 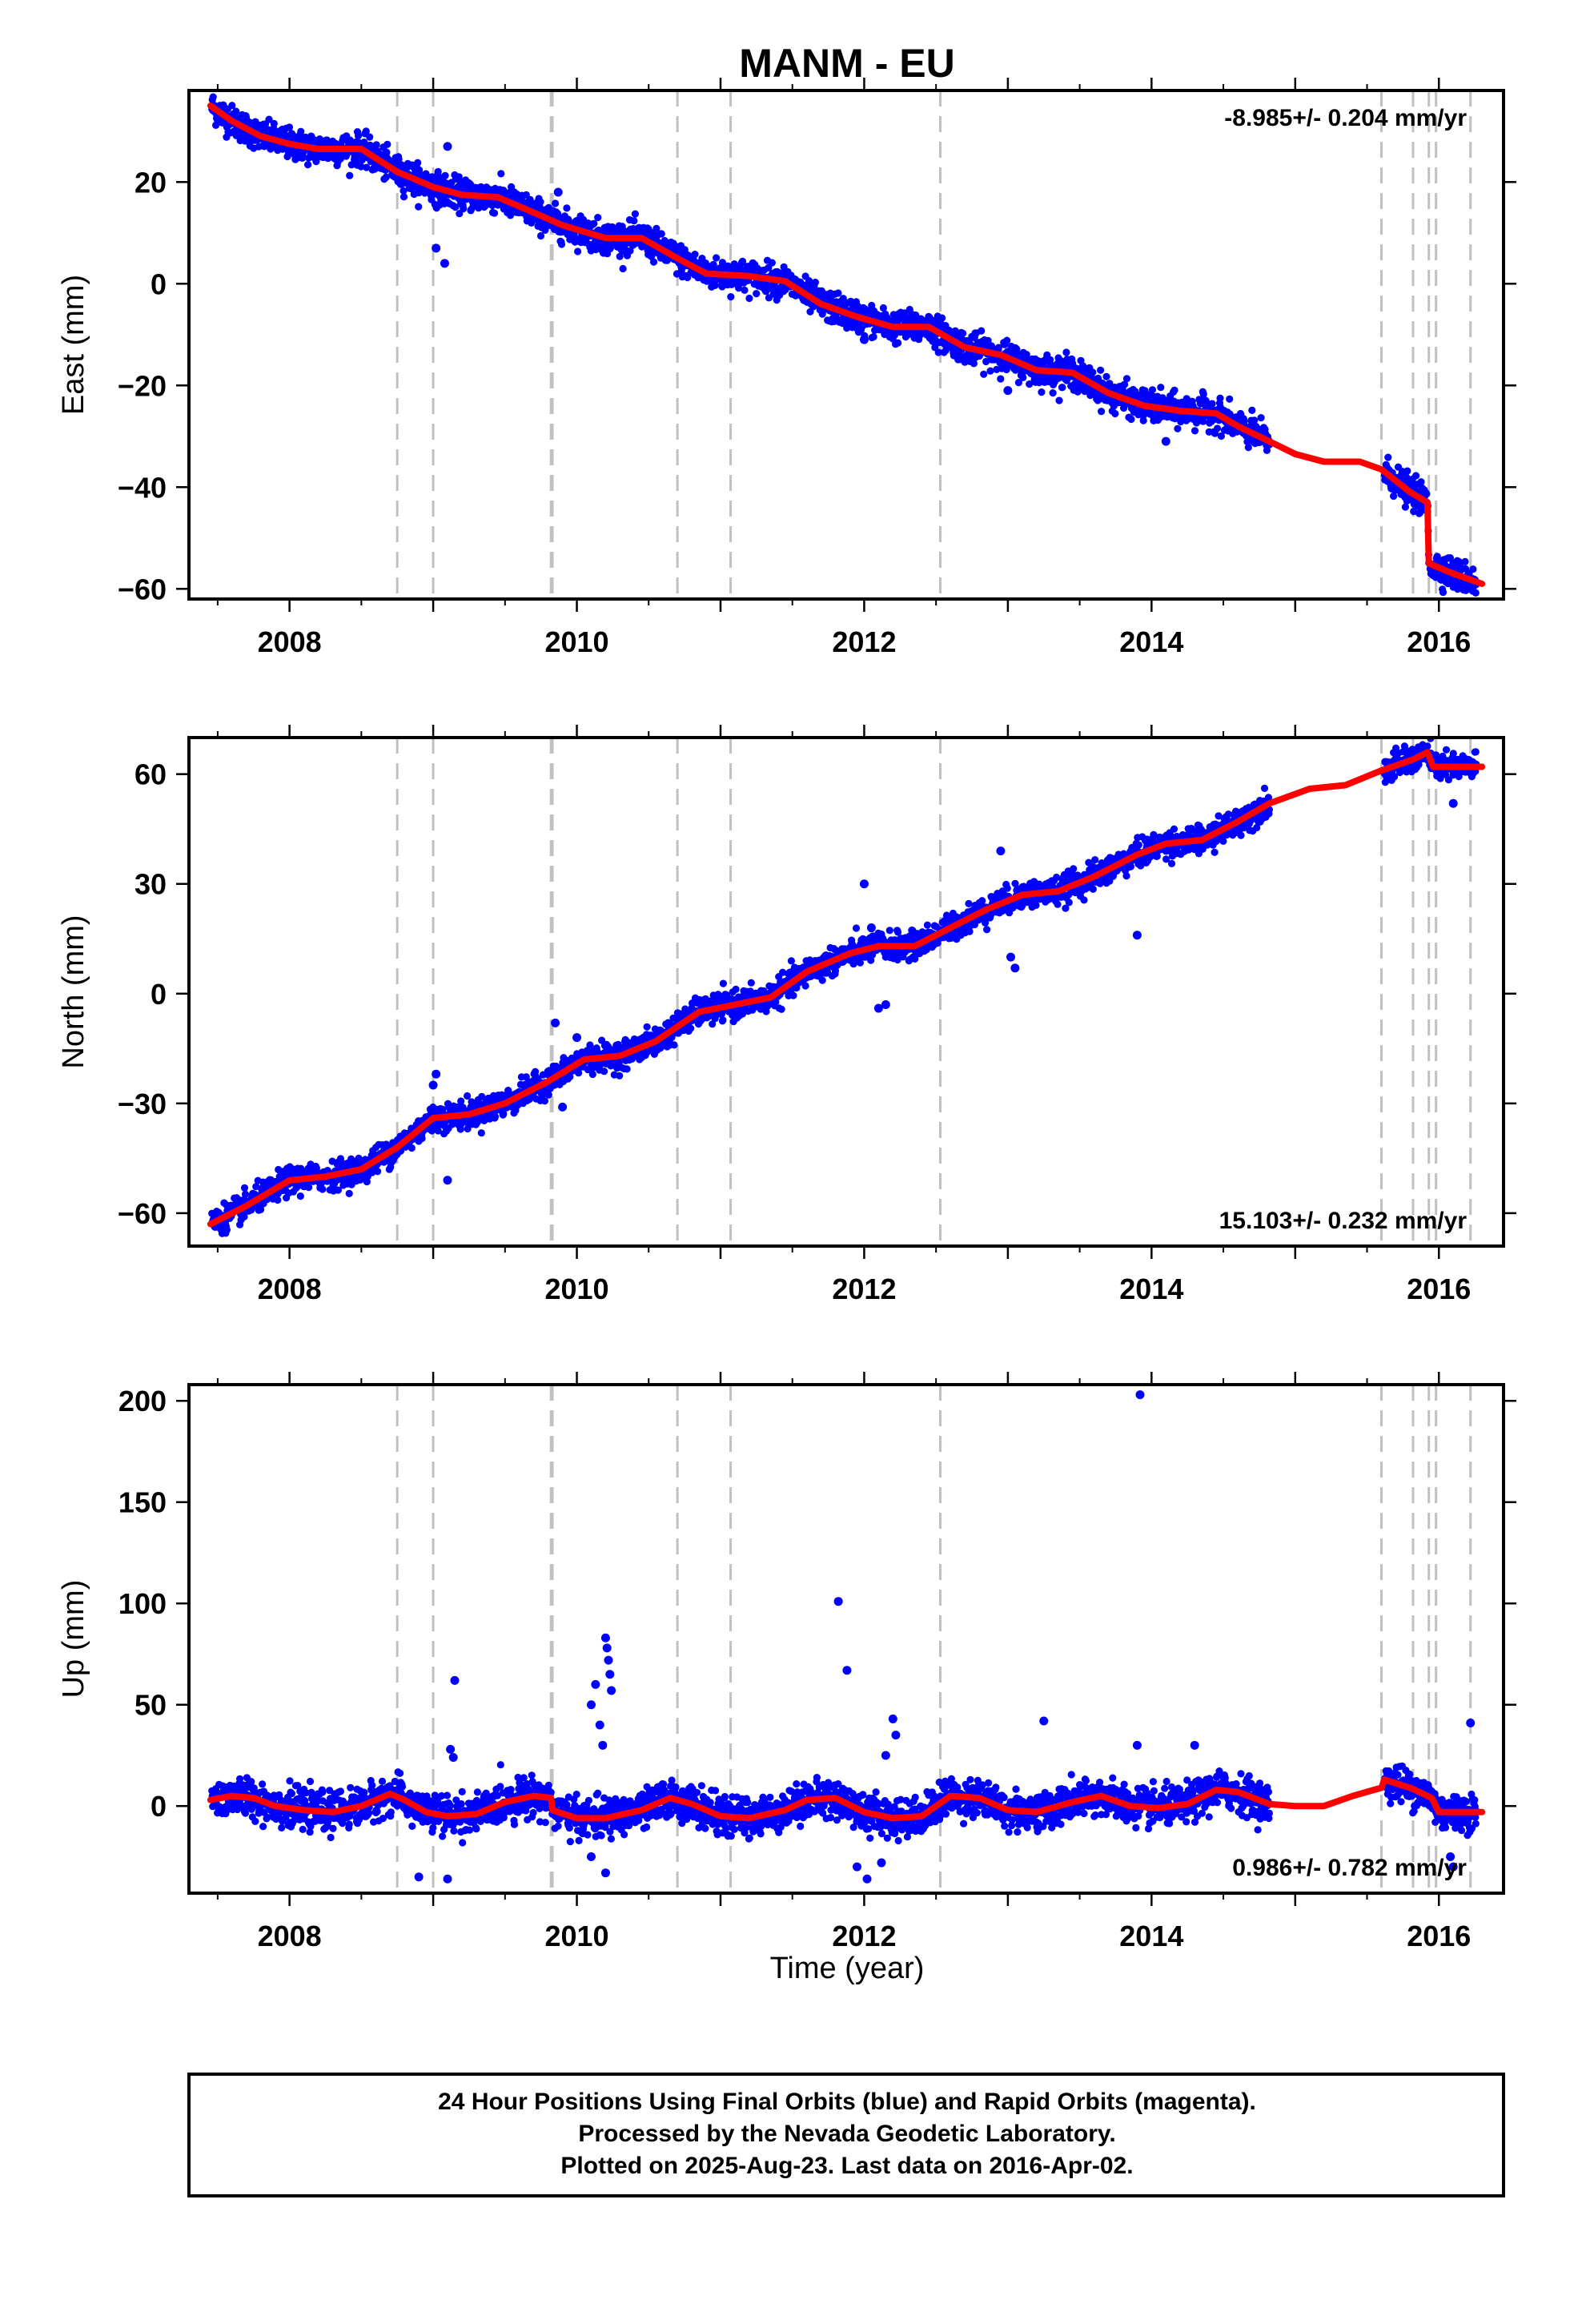 I want to click on figure-title: MANM - EU, so click(x=847, y=63).